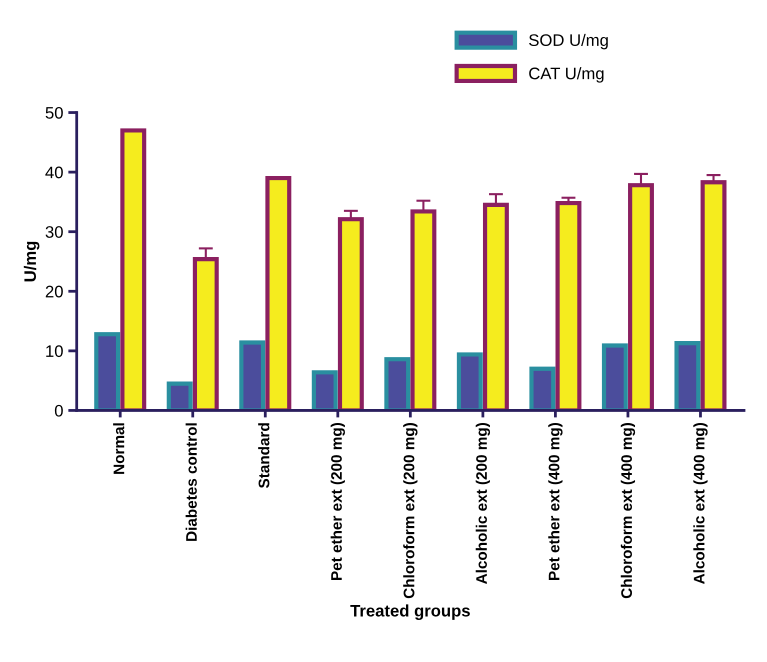  What do you see at coordinates (58, 410) in the screenshot?
I see `y-tick-label: 0` at bounding box center [58, 410].